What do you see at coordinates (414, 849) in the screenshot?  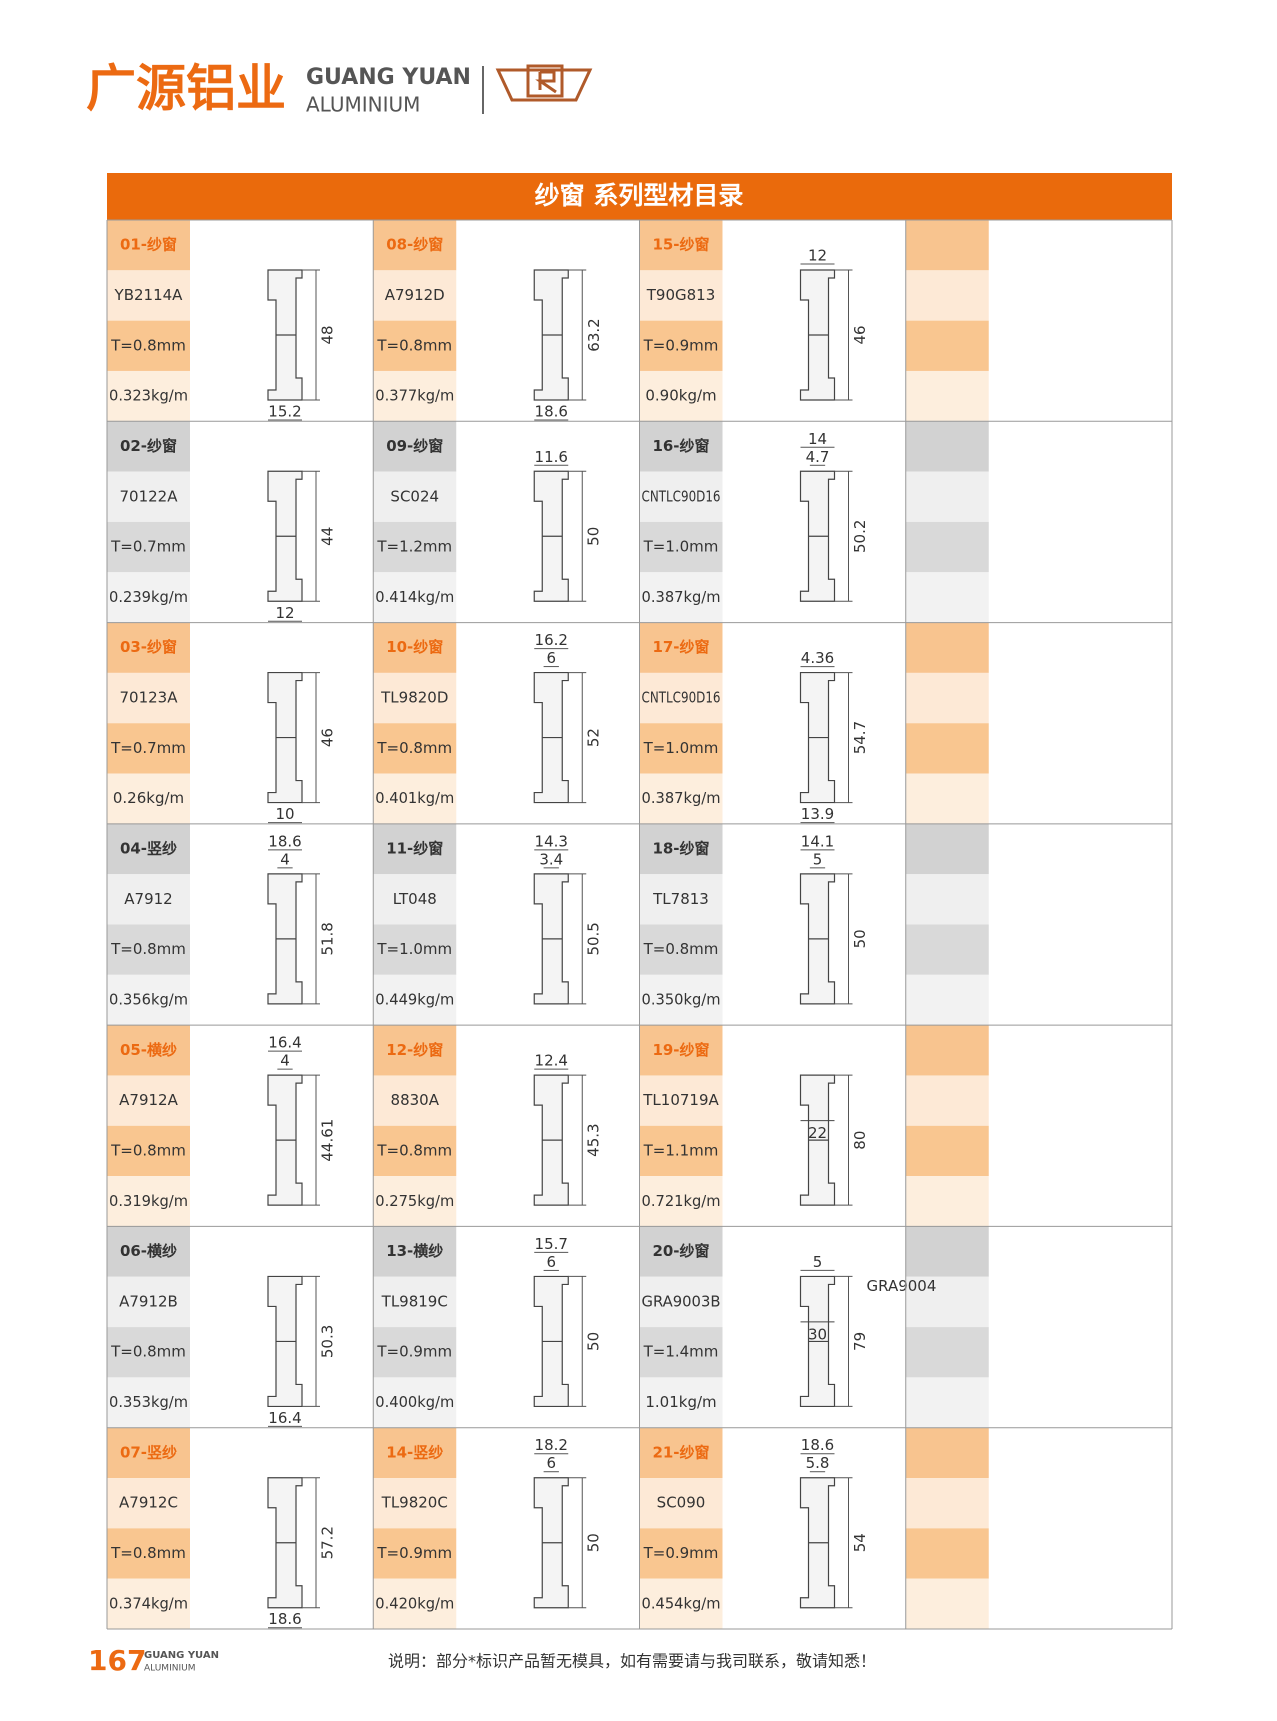 I see `cell-code: 11-纱窗` at bounding box center [414, 849].